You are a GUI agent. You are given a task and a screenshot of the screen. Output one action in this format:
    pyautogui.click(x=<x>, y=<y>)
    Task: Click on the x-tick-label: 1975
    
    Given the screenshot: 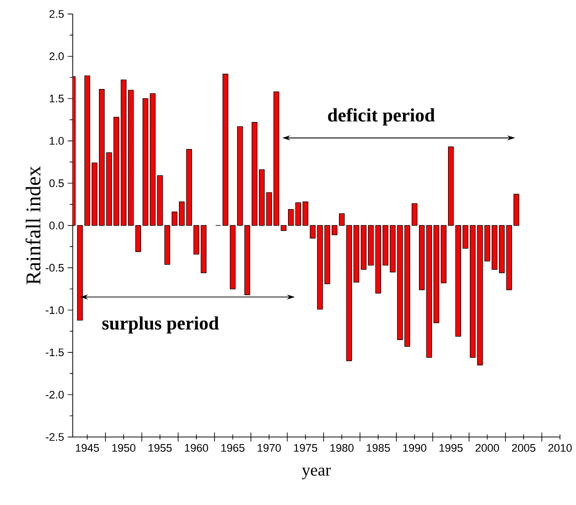 What is the action you would take?
    pyautogui.click(x=306, y=448)
    